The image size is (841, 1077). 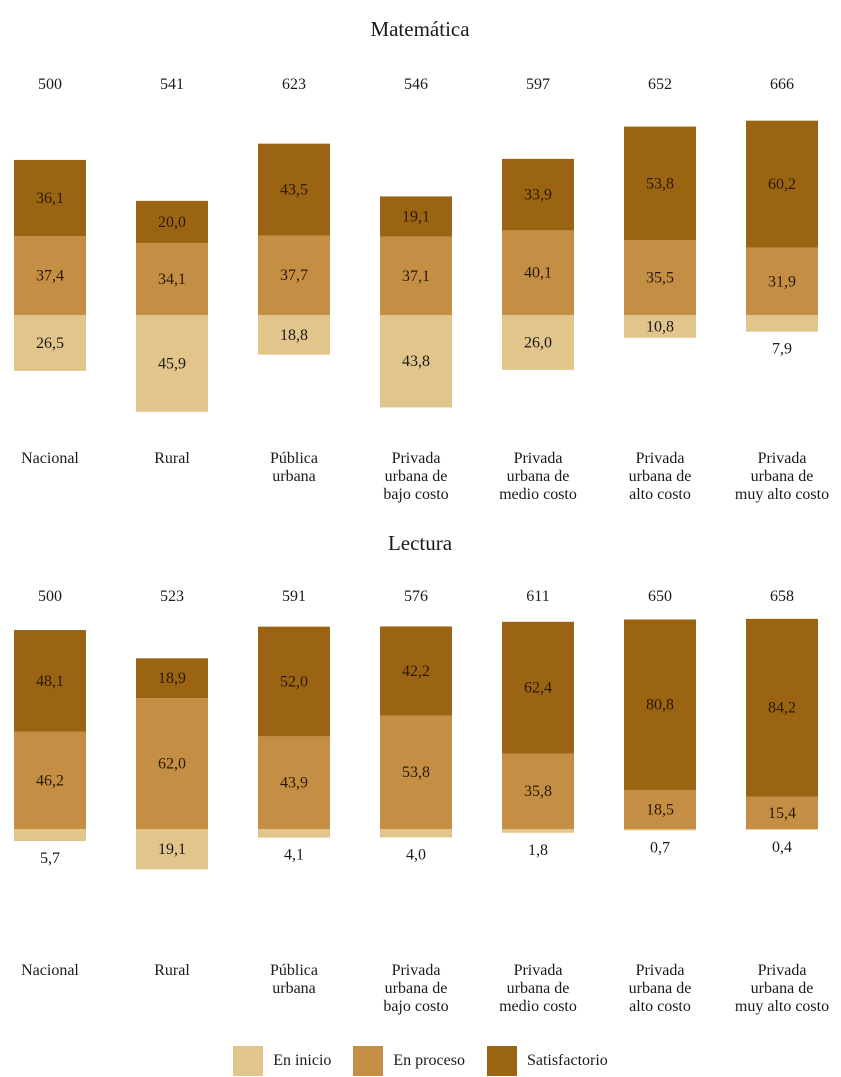 I want to click on data-label-en-proceso-privada-urbana-de-bajo-costo: 37,1, so click(x=416, y=276).